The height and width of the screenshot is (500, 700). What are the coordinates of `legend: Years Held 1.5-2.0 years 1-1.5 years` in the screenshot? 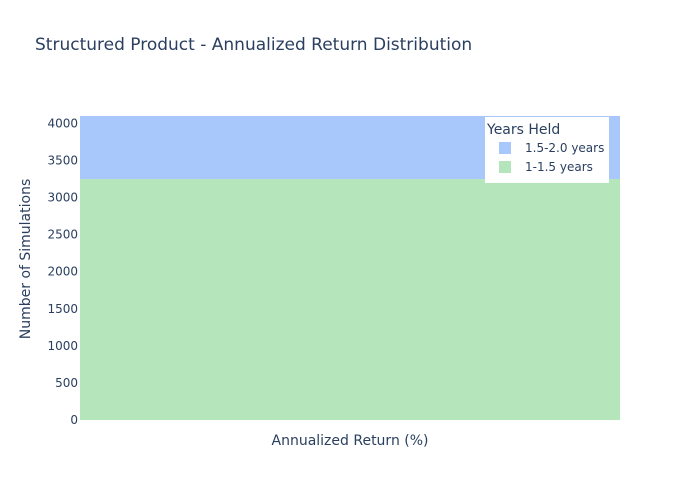 It's located at (547, 150).